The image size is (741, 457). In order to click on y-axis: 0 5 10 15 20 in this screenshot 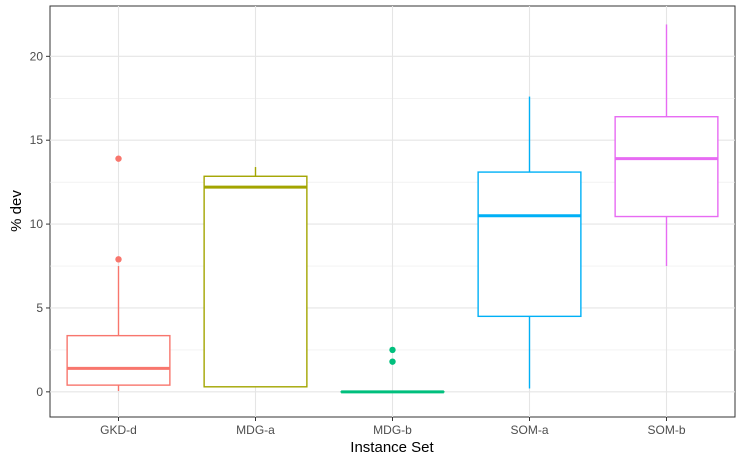, I will do `click(40, 224)`.